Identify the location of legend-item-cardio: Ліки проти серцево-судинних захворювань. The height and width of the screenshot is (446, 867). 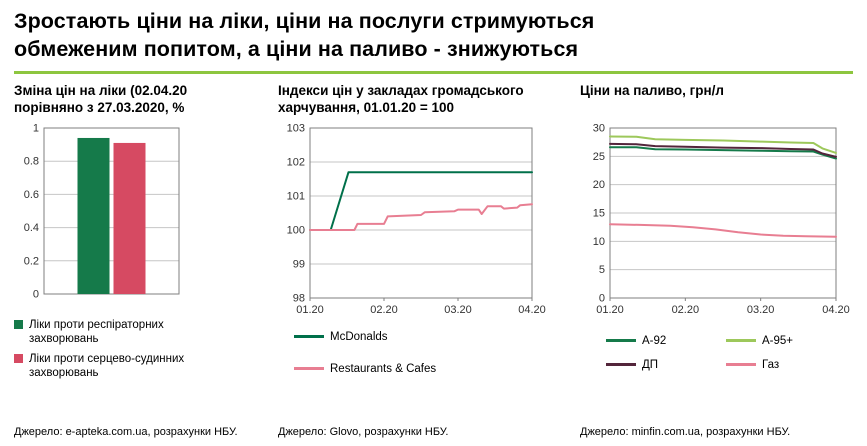
(139, 366).